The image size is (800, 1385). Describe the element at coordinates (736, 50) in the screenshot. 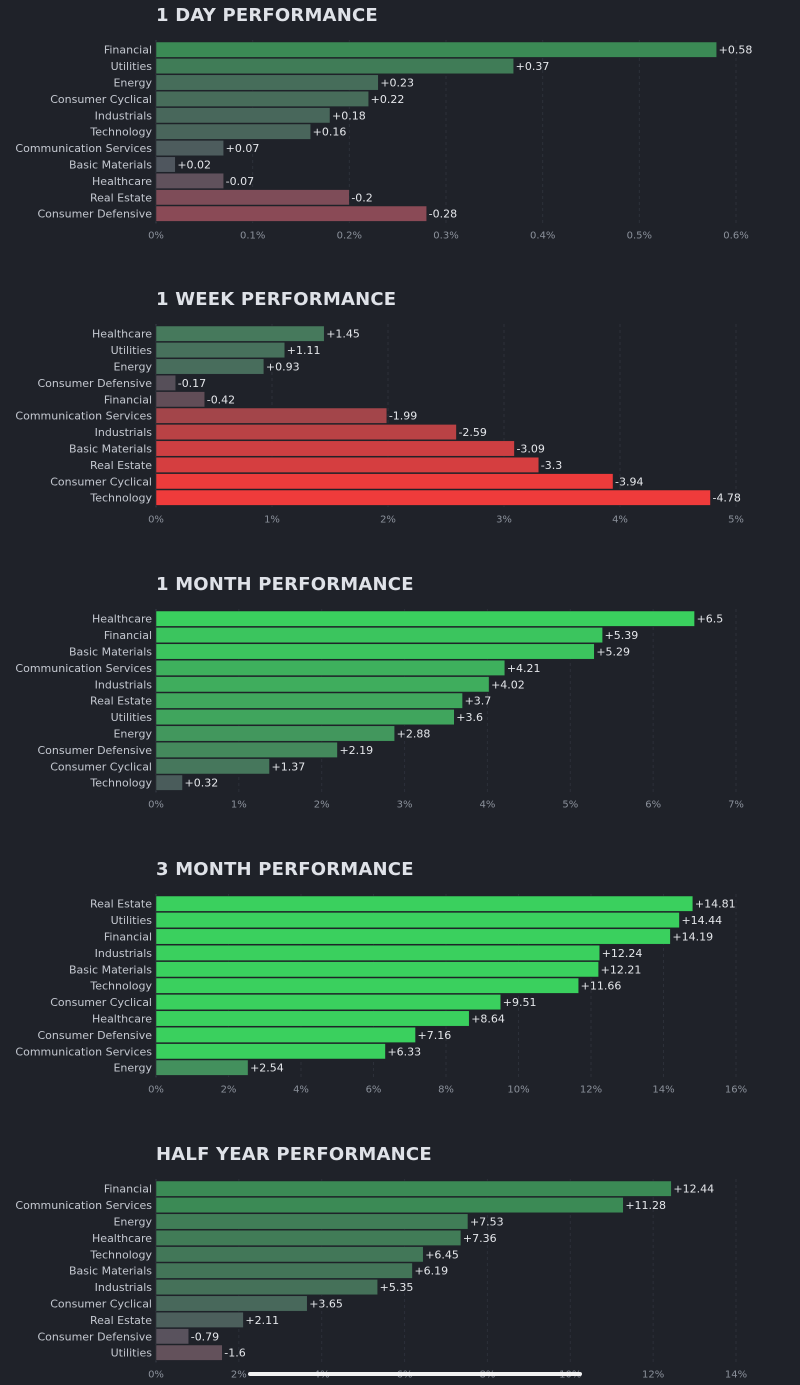

I see `value-label: +0.58` at that location.